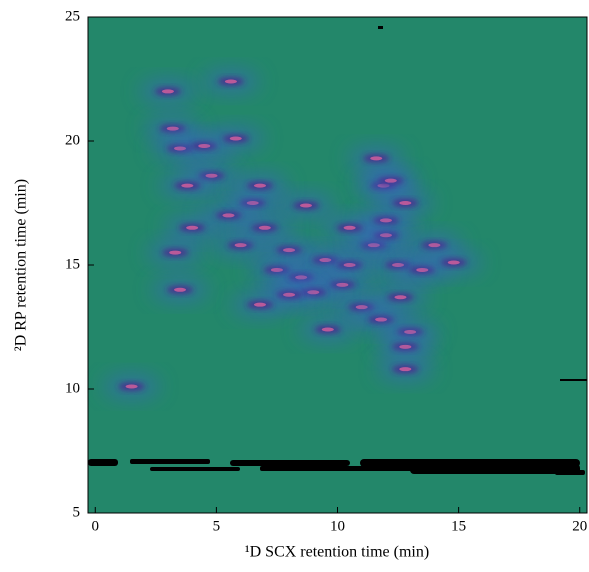 Image resolution: width=589 pixels, height=572 pixels. What do you see at coordinates (72, 16) in the screenshot?
I see `y-tick-label: 25` at bounding box center [72, 16].